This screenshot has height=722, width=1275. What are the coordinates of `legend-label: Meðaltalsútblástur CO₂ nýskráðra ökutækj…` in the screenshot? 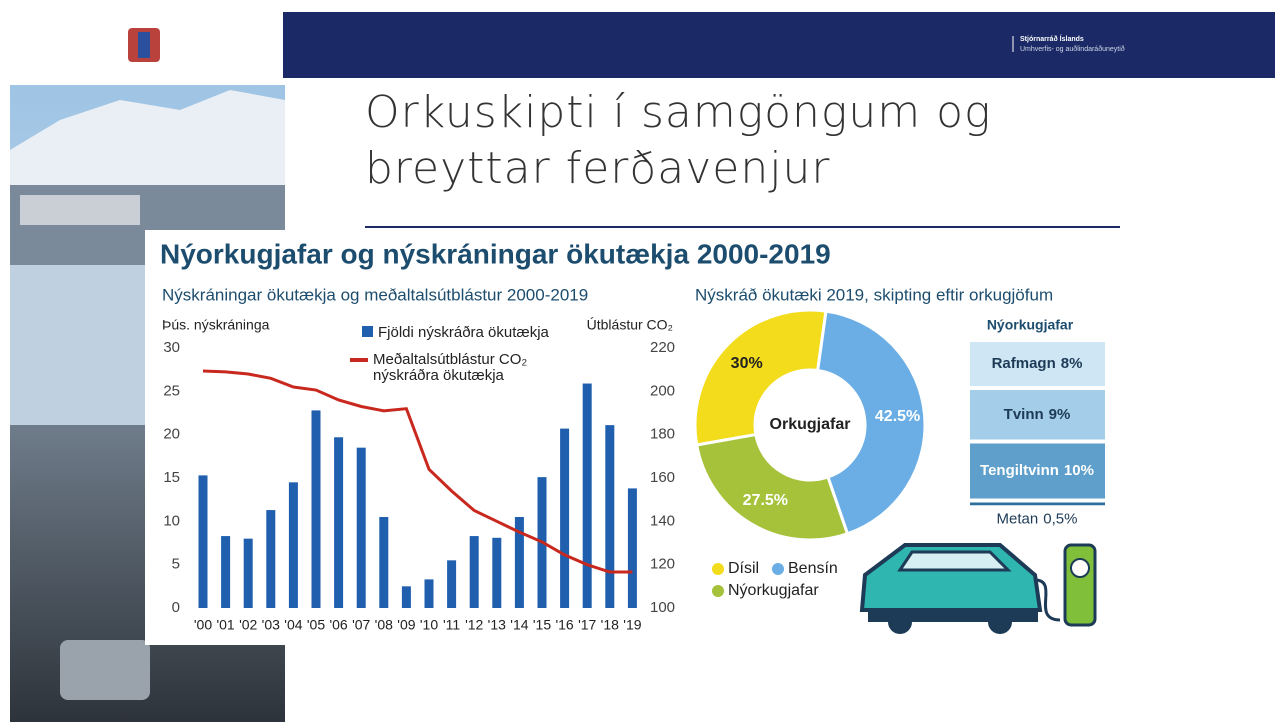 It's located at (450, 367).